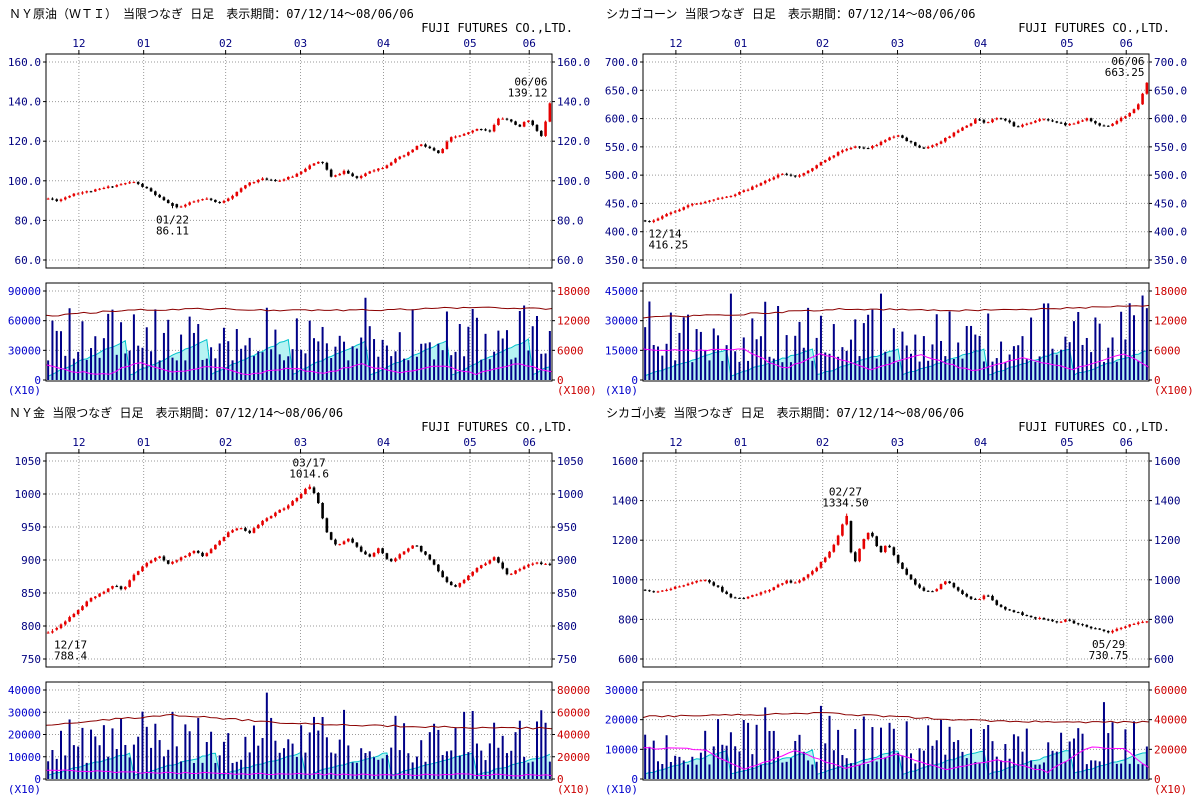  What do you see at coordinates (24, 757) in the screenshot?
I see `svg-text: 10000` at bounding box center [24, 757].